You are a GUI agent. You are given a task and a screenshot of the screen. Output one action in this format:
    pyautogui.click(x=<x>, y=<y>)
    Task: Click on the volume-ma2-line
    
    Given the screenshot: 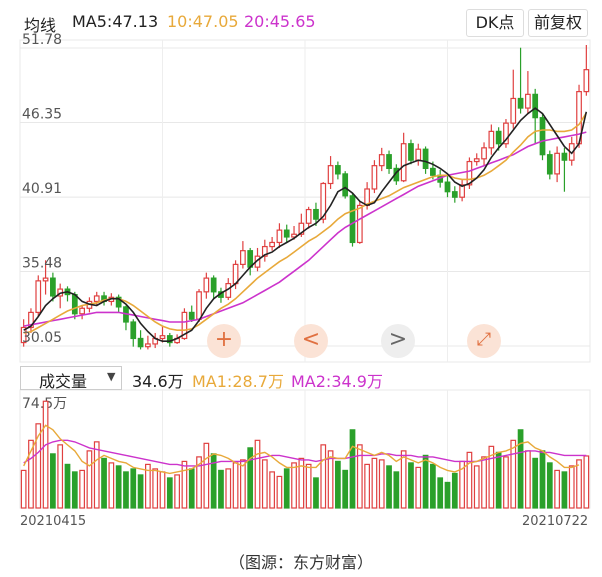 What is the action you would take?
    pyautogui.click(x=305, y=453)
    